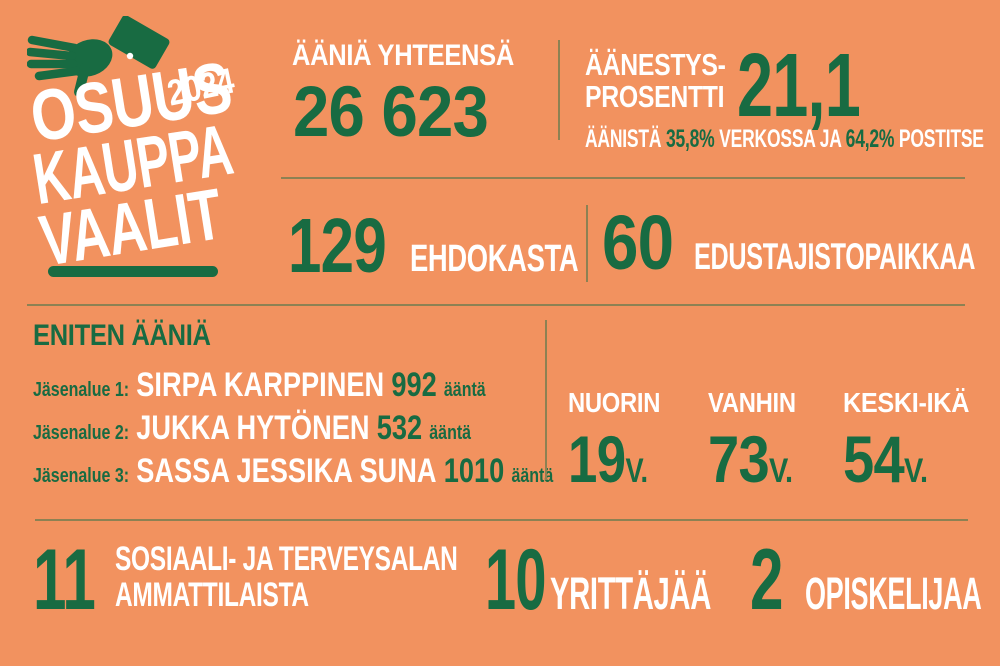  Describe the element at coordinates (414, 385) in the screenshot. I see `candidate-votes: 992` at that location.